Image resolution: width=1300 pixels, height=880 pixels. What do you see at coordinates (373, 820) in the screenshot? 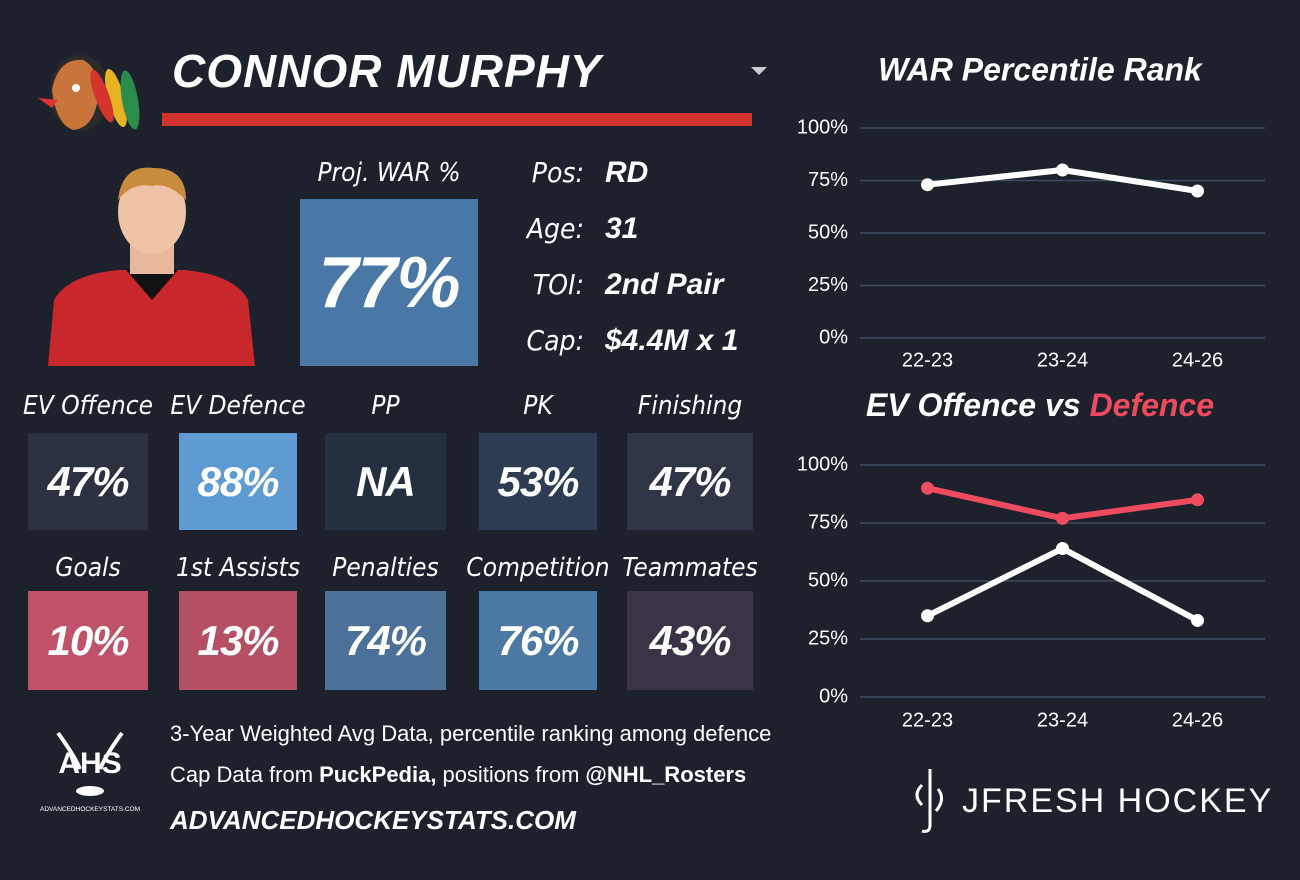
I see `website: ADVANCEDHOCKEYSTATS.COM` at bounding box center [373, 820].